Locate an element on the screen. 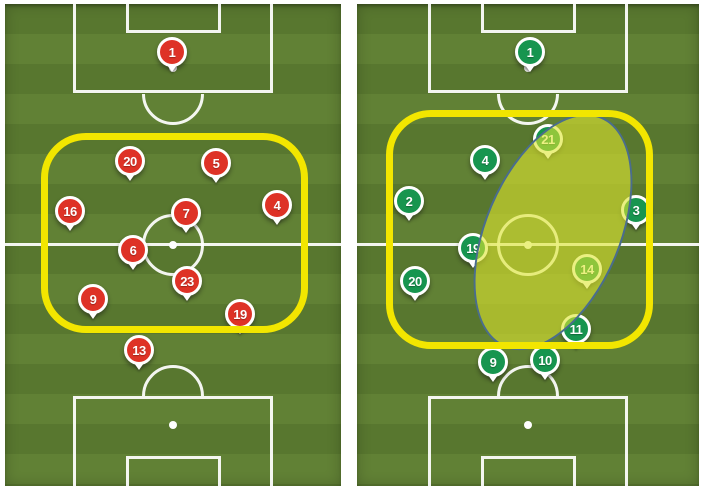  player-marker-right-2: 2 is located at coordinates (409, 201).